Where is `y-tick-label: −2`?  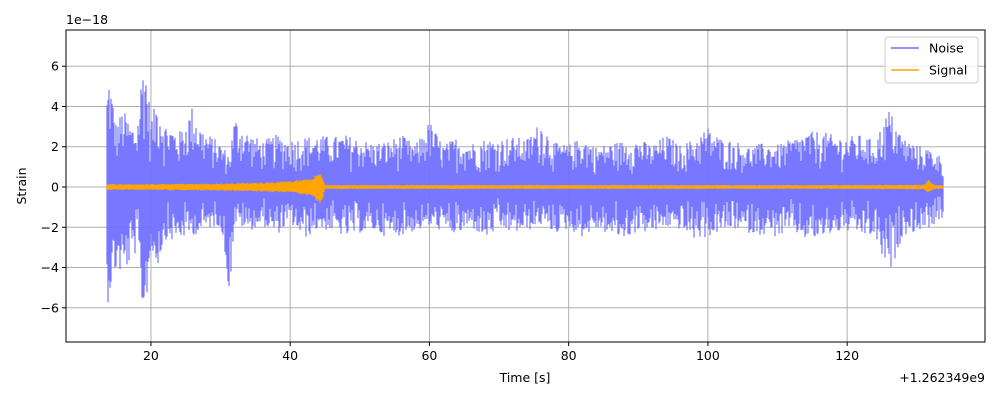
y-tick-label: −2 is located at coordinates (50, 227).